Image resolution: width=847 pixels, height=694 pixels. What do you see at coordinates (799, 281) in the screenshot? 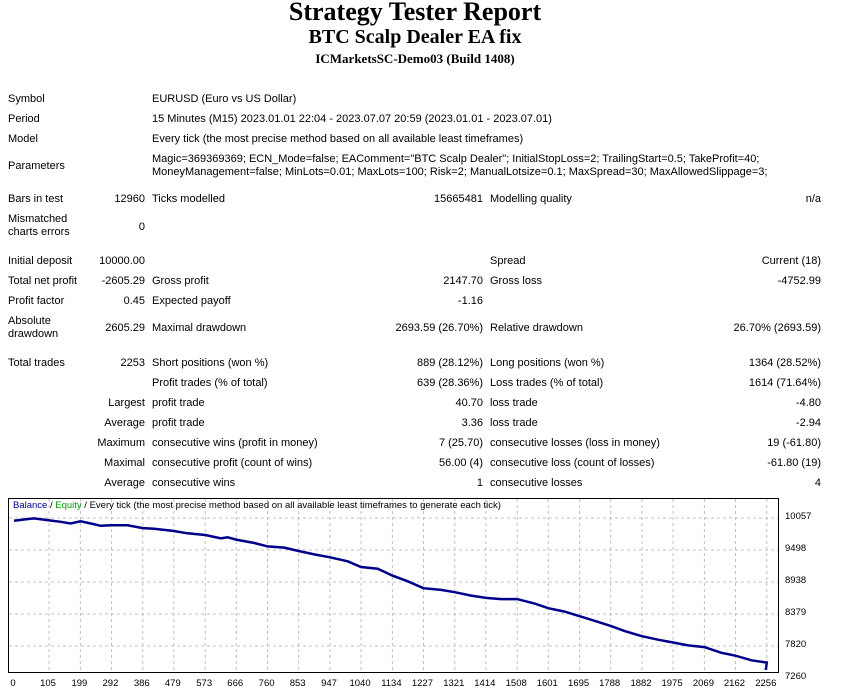
I see `stat-cell-f: -4752.99` at bounding box center [799, 281].